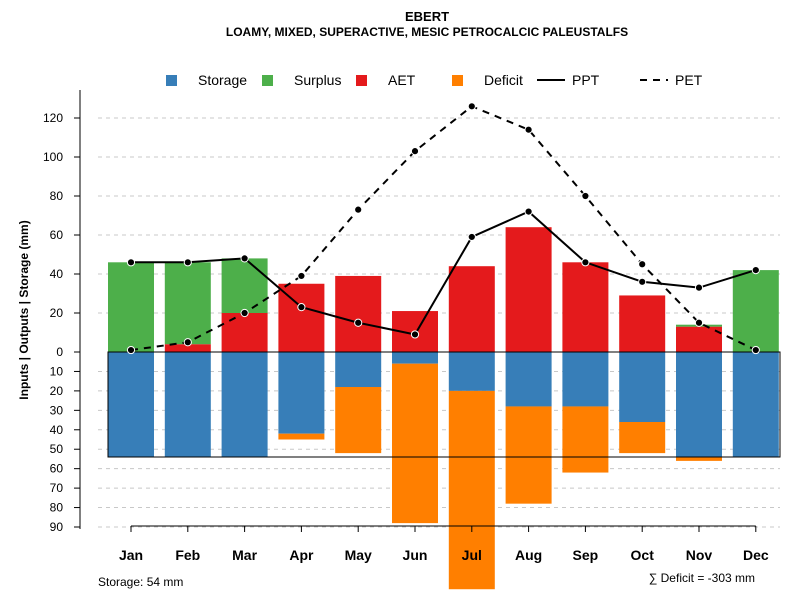 This screenshot has width=800, height=600. Describe the element at coordinates (140, 582) in the screenshot. I see `storage-note: Storage: 54 mm` at that location.